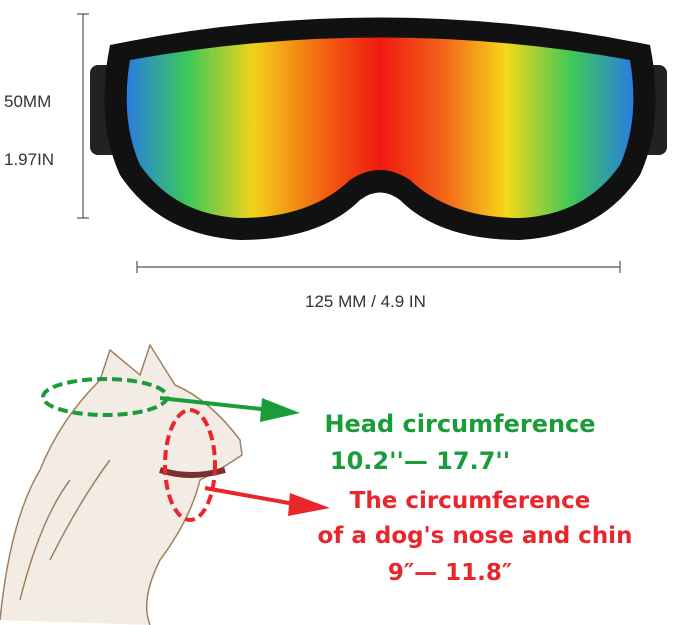  What do you see at coordinates (170, 399) in the screenshot?
I see `head-measure-marker` at bounding box center [170, 399].